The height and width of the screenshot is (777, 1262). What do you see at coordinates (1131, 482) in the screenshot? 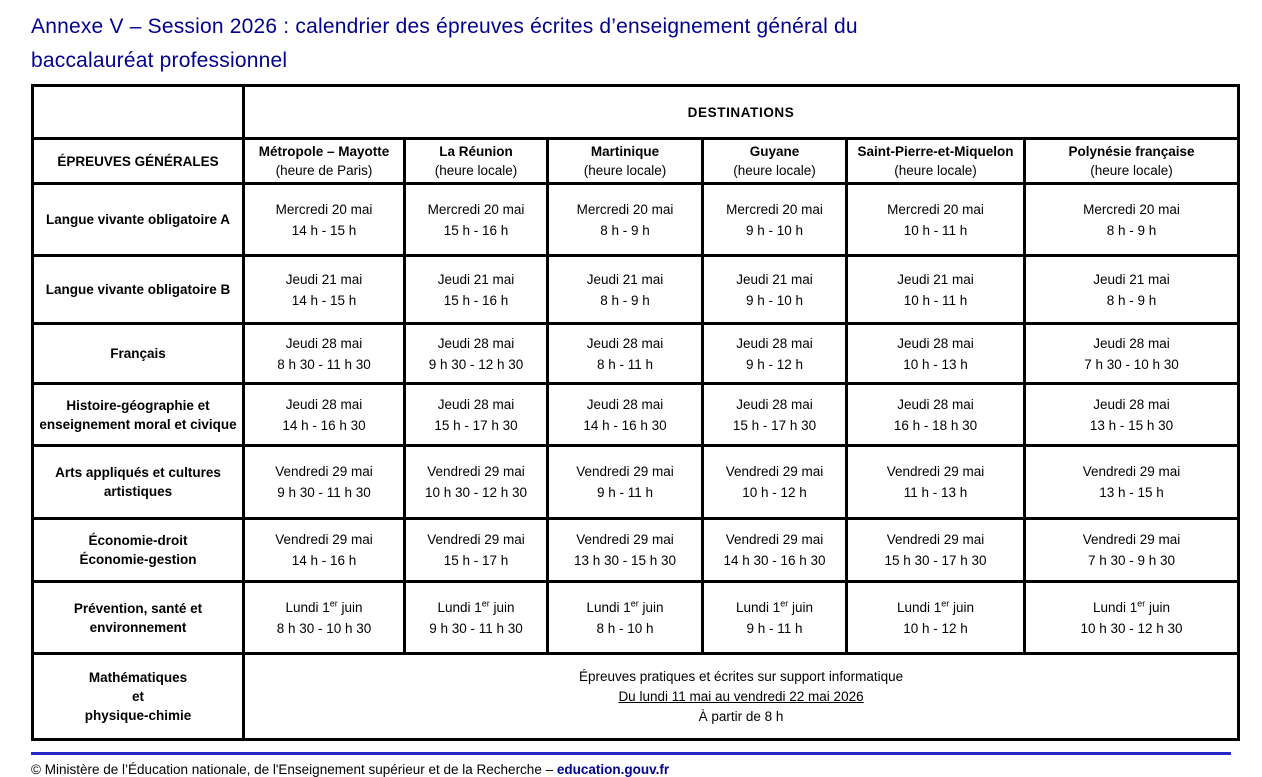
I see `exam-cell: Vendredi 29 mai 13 h - 15 h` at bounding box center [1131, 482].